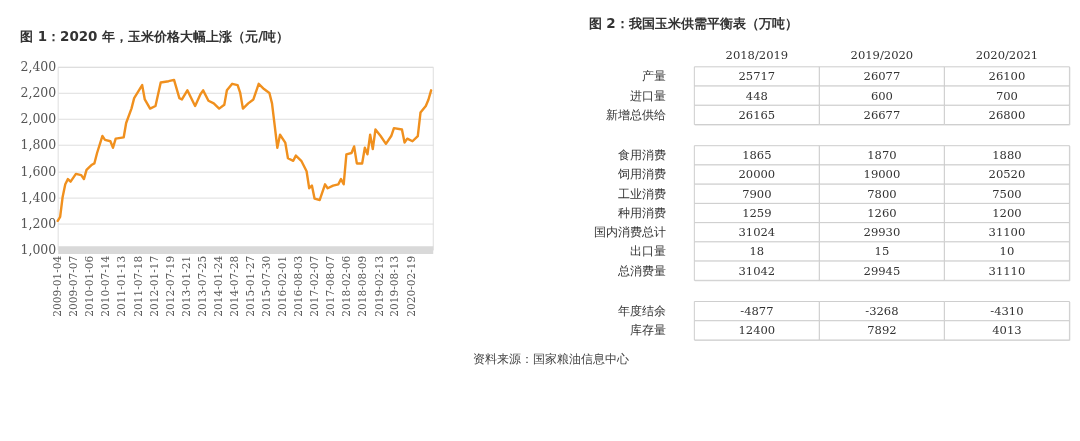  Describe the element at coordinates (346, 286) in the screenshot. I see `x-tick-label: 2018-02-06` at that location.